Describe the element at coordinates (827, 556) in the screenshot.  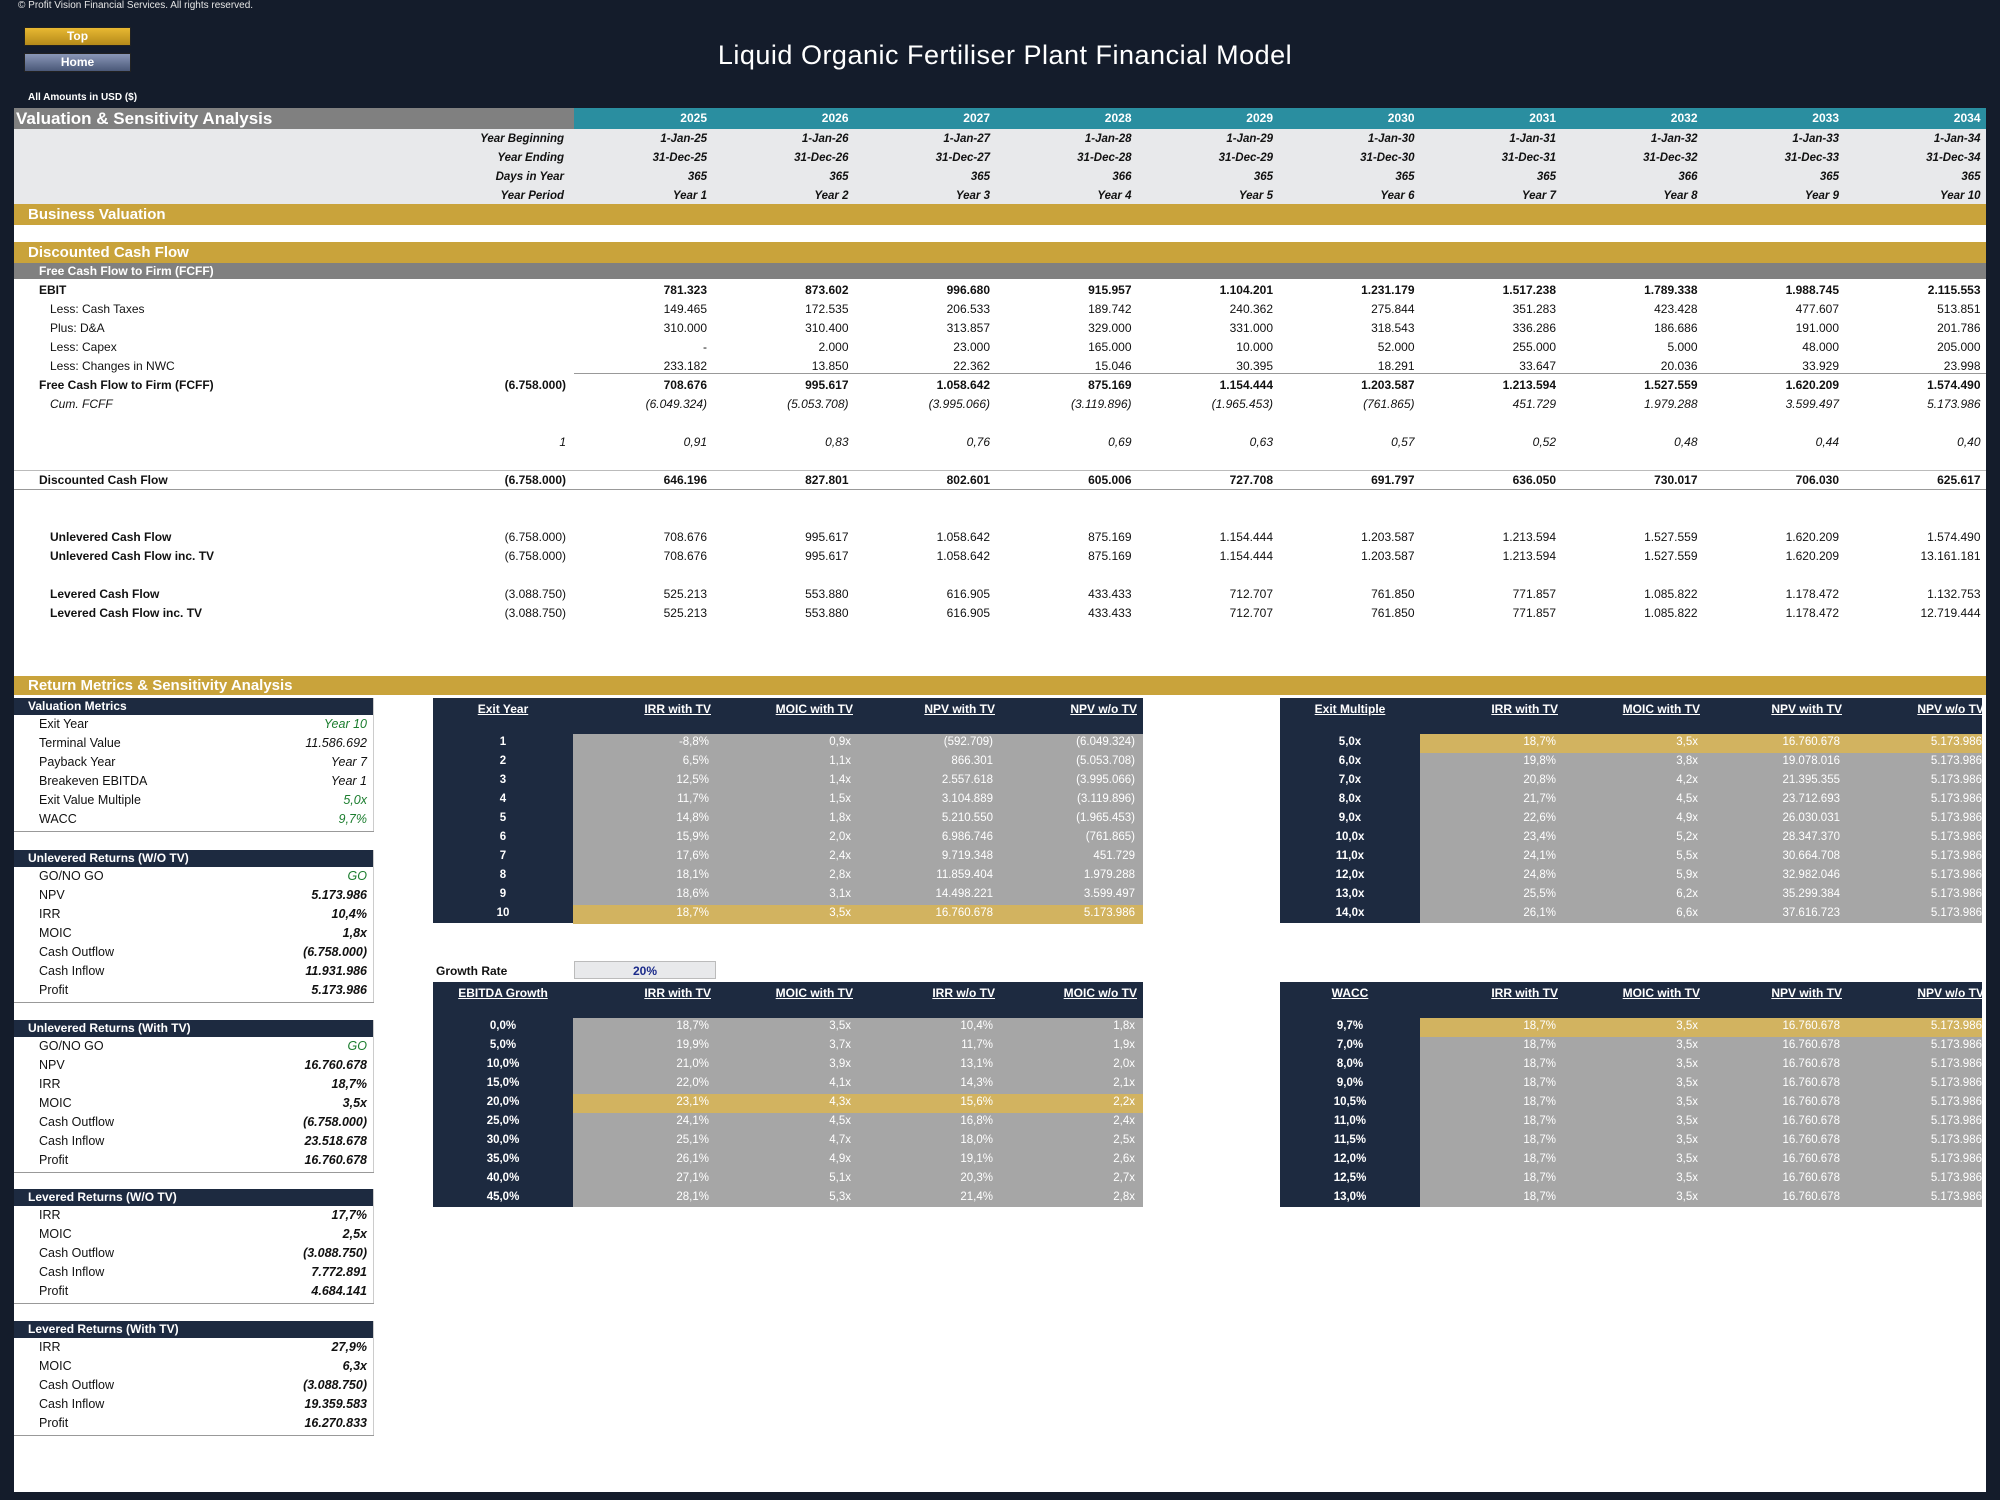
I see `cash-flow-cell: 995.617` at that location.